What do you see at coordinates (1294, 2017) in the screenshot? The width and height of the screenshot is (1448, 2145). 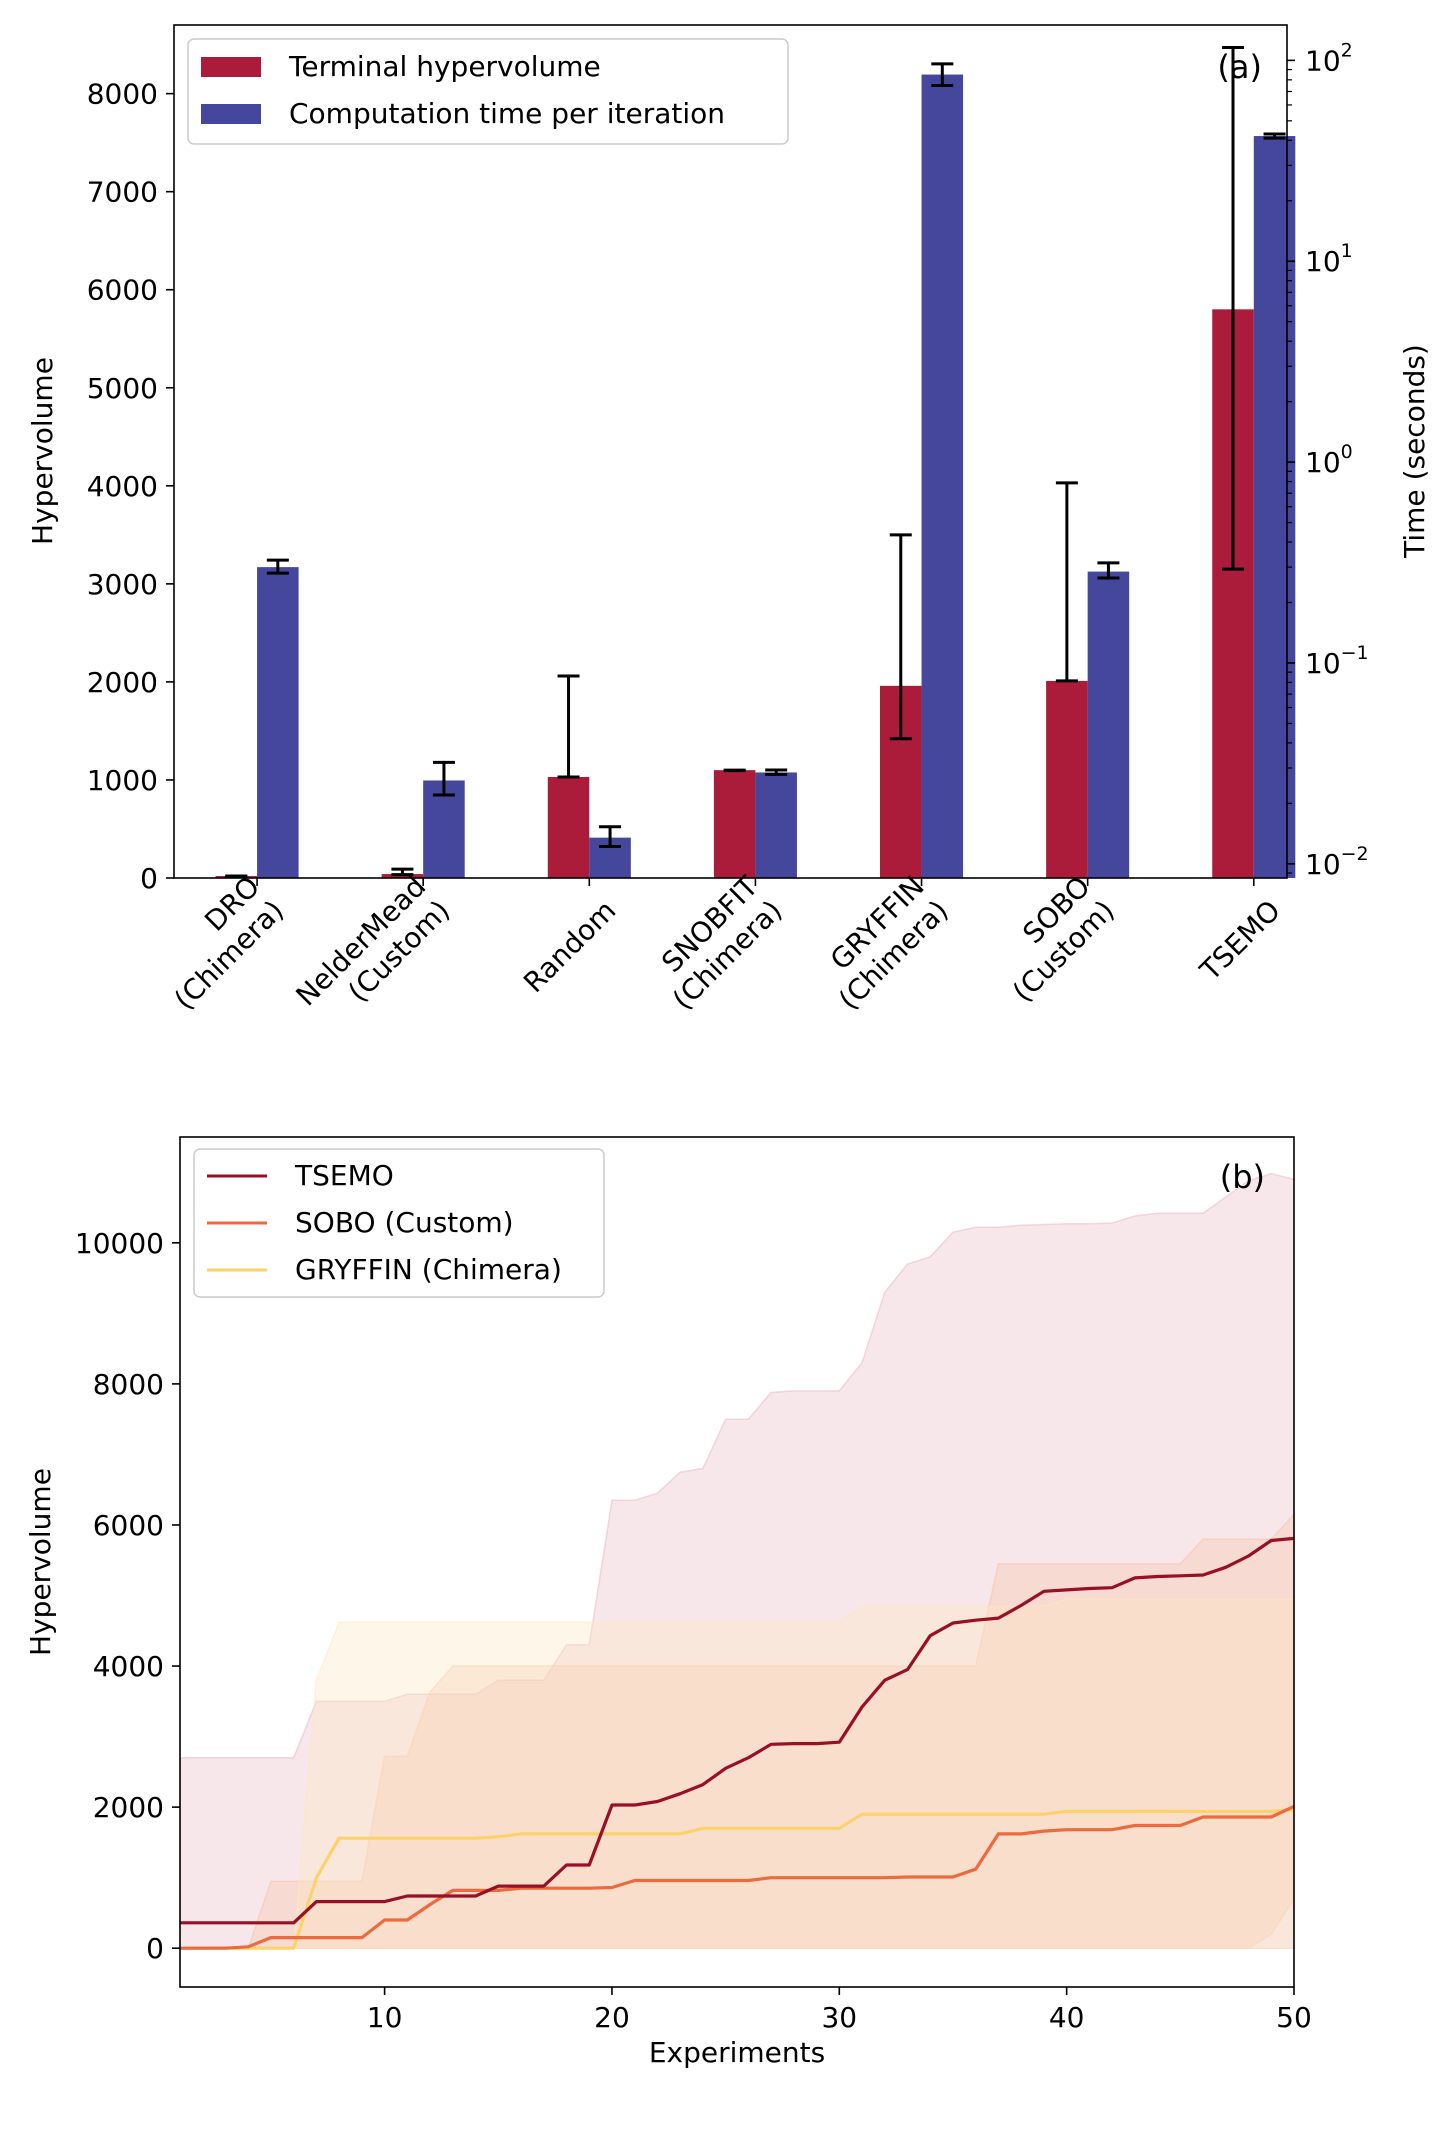 I see `x-tick-label: 50` at bounding box center [1294, 2017].